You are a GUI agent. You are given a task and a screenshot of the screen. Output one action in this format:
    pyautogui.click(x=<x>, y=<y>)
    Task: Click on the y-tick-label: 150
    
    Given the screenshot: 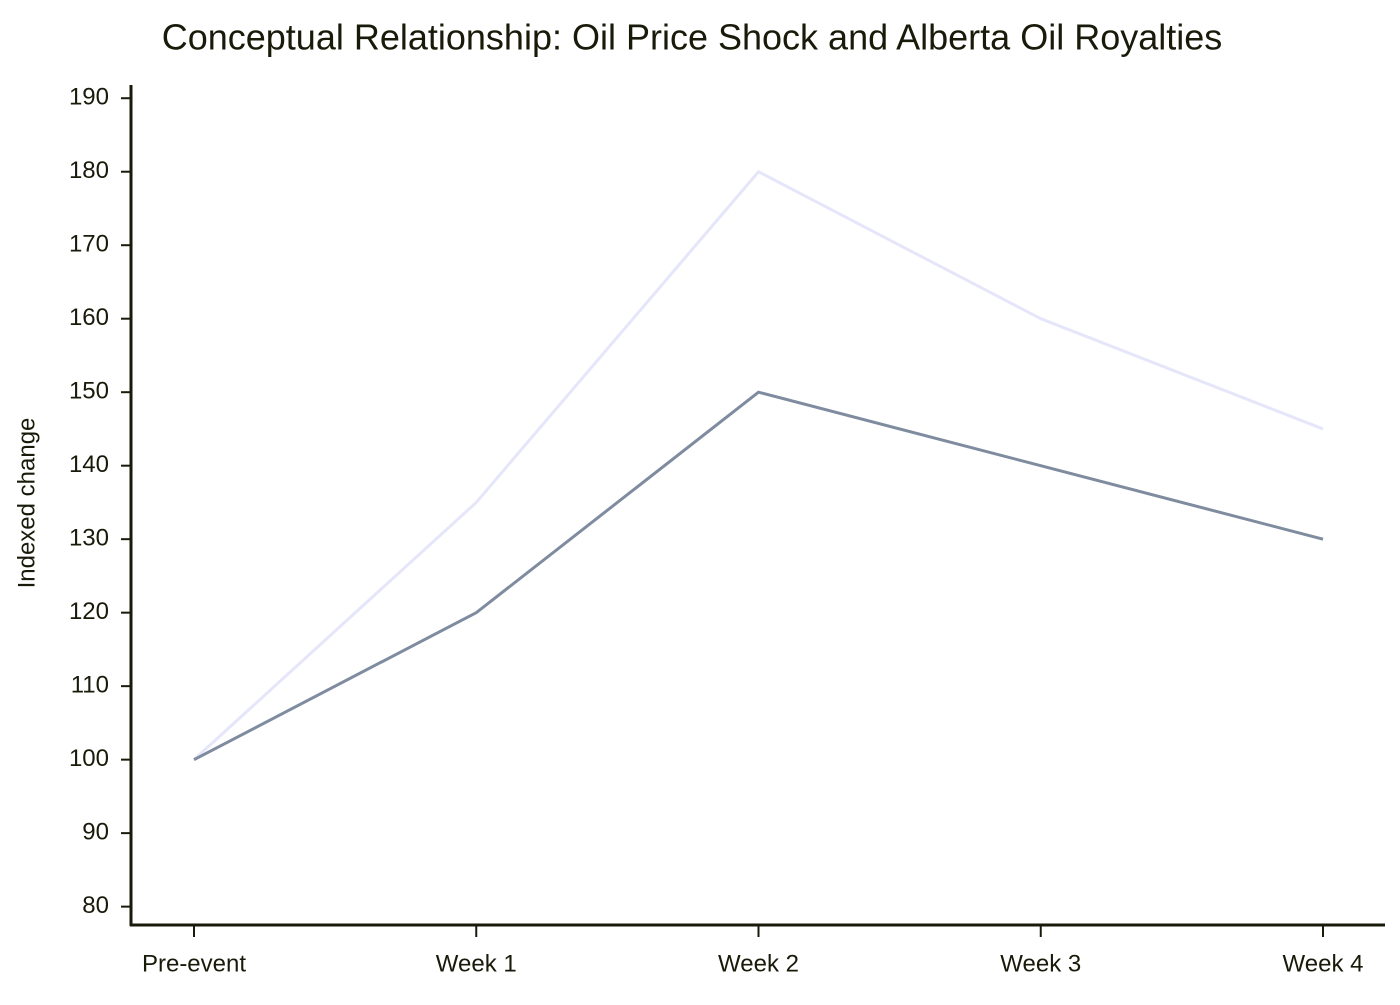 What is the action you would take?
    pyautogui.click(x=89, y=391)
    